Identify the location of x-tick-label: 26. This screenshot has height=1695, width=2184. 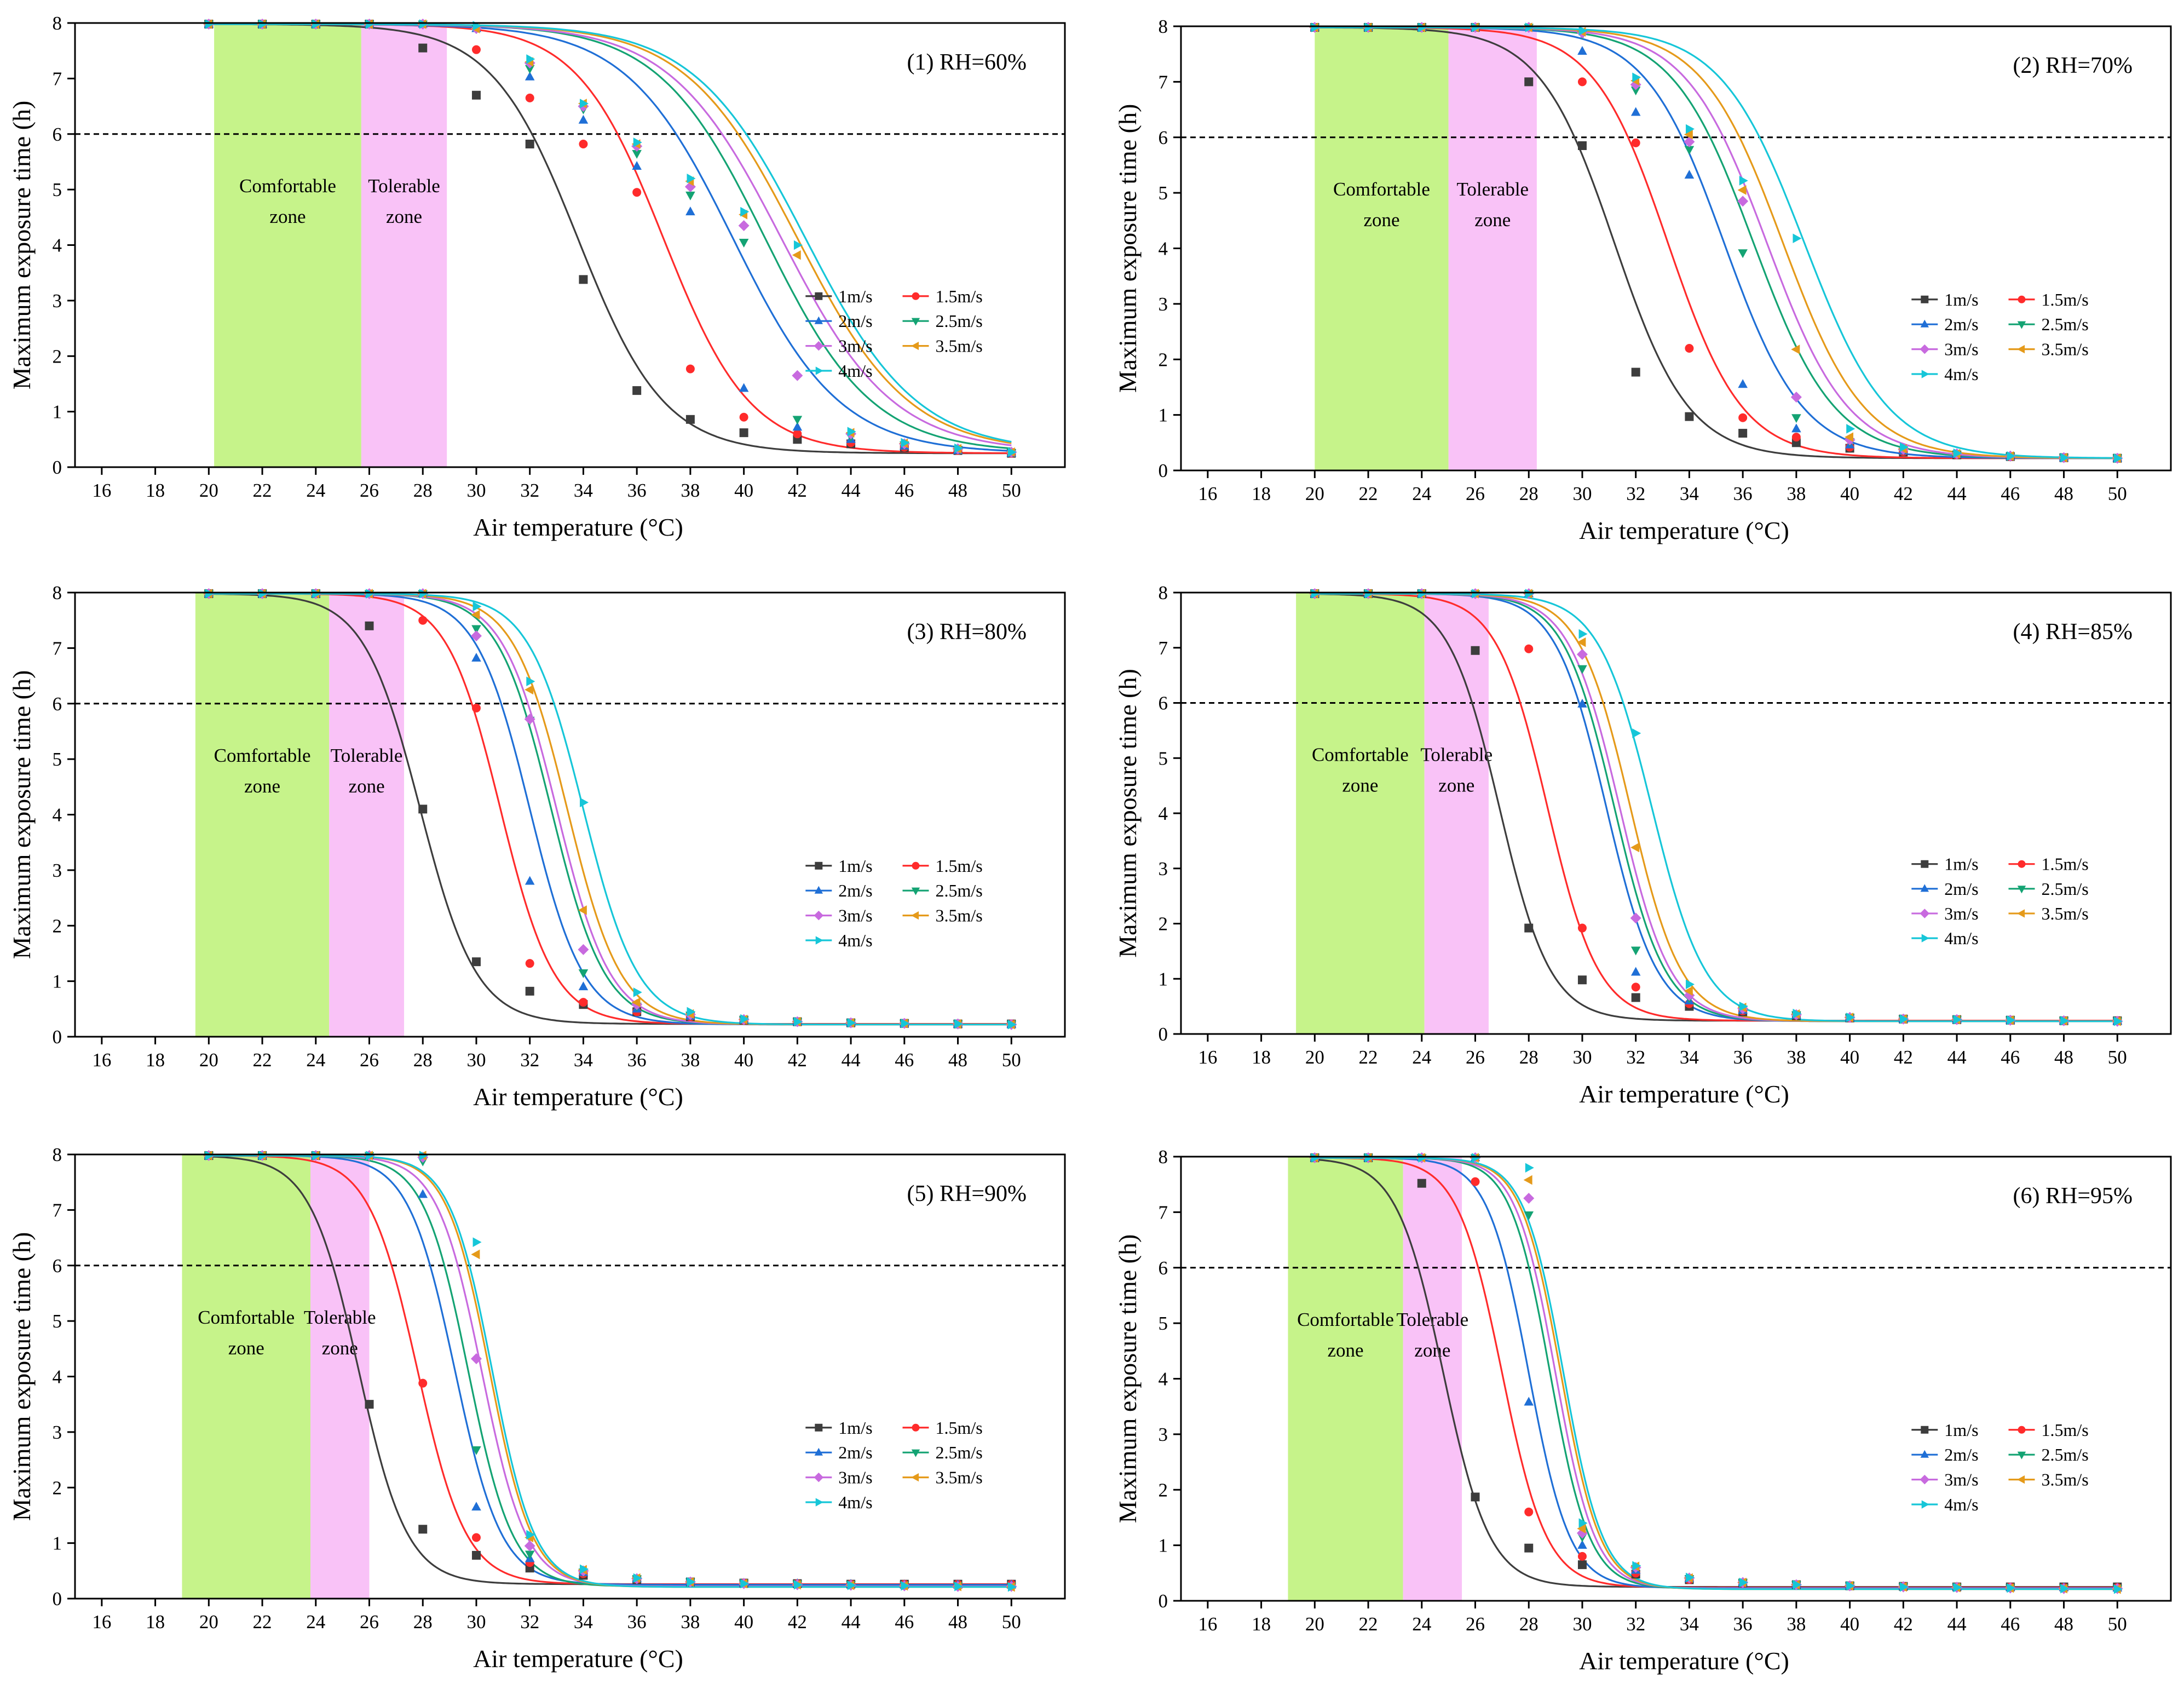
(1475, 1624).